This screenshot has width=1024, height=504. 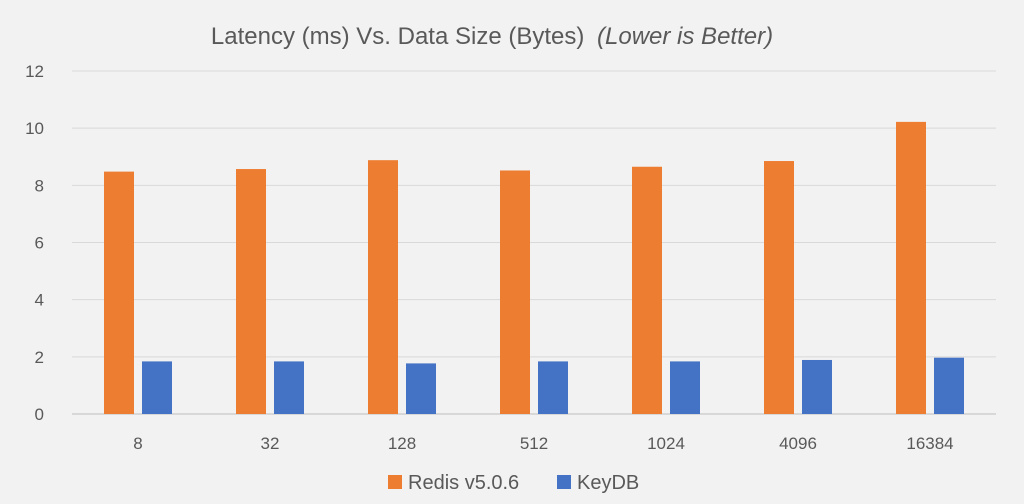 I want to click on chart-title-emphasis: (Lower is Better), so click(x=685, y=36).